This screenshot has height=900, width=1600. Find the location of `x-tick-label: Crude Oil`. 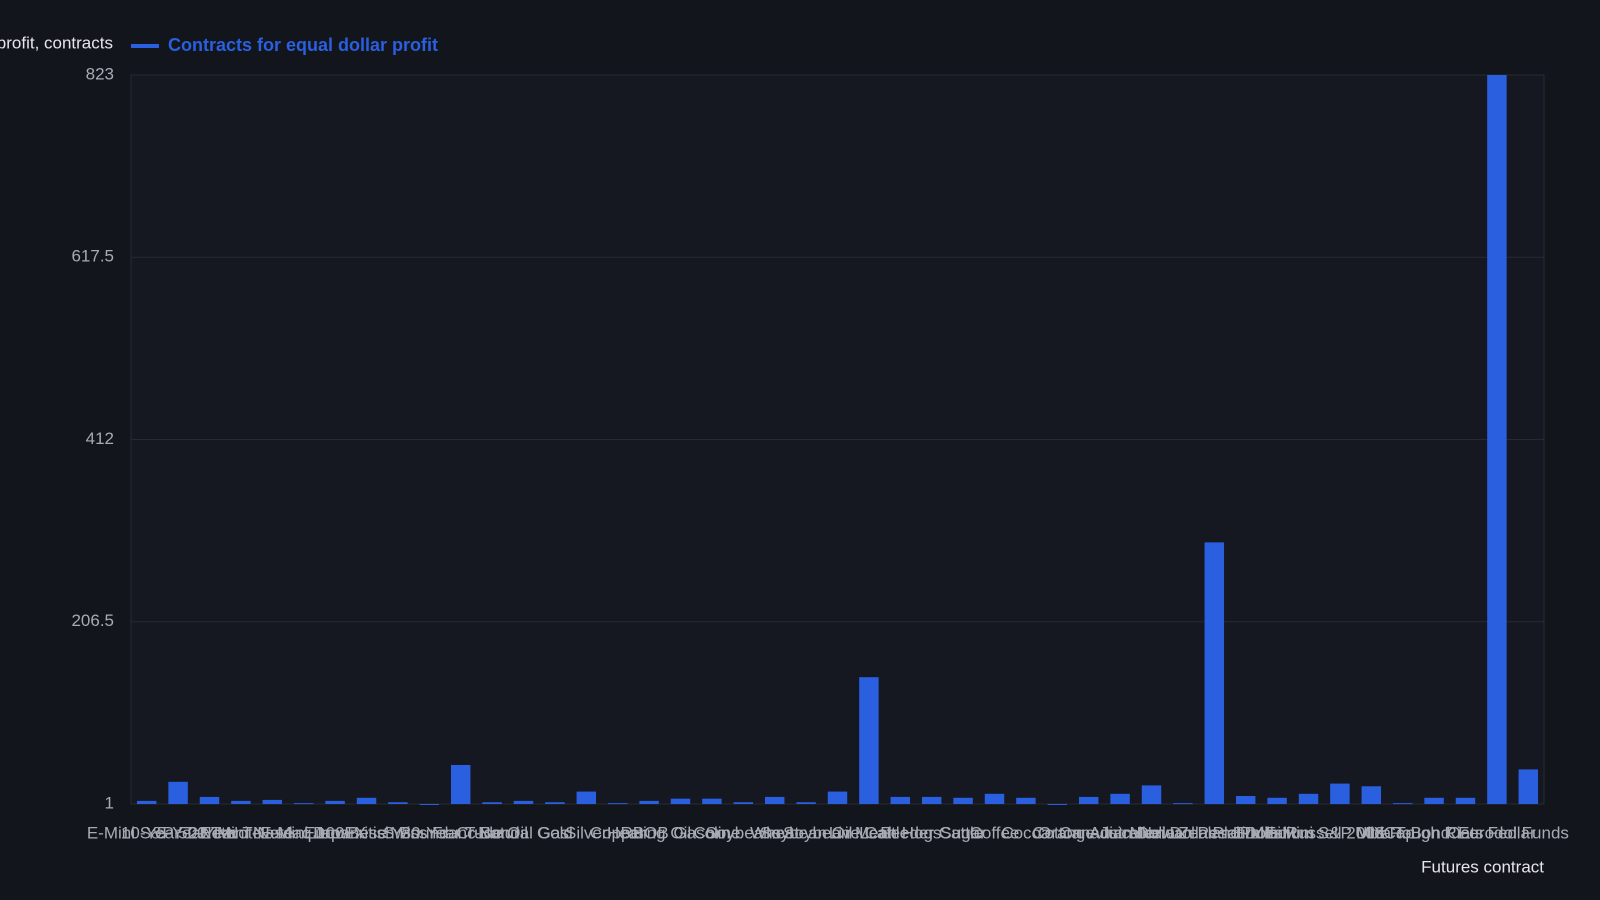

x-tick-label: Crude Oil is located at coordinates (492, 832).